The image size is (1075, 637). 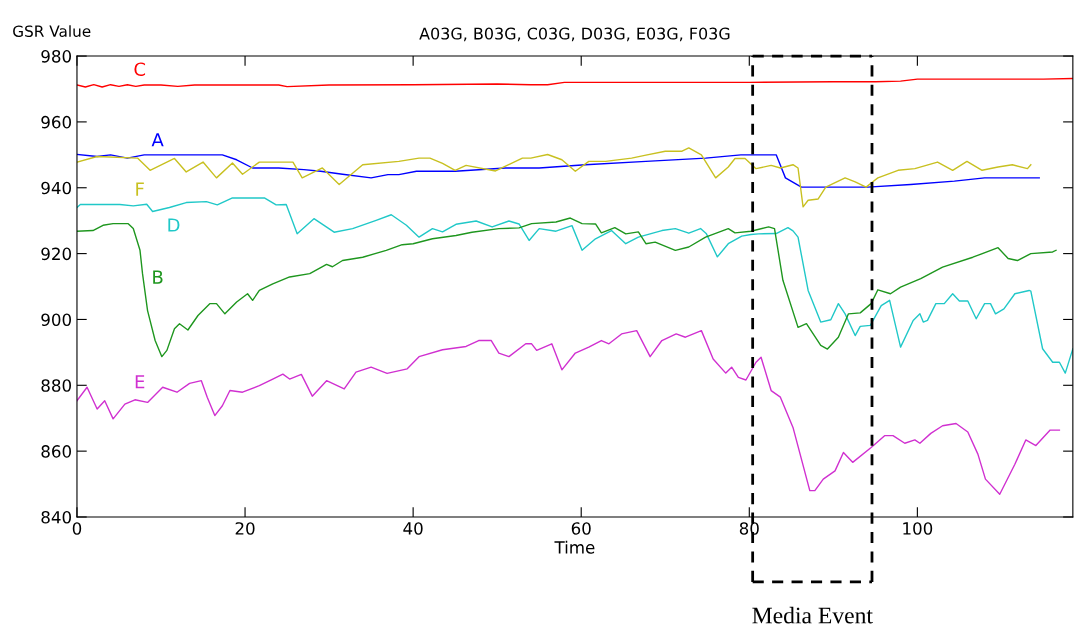 What do you see at coordinates (918, 528) in the screenshot?
I see `x-tick-label: 100` at bounding box center [918, 528].